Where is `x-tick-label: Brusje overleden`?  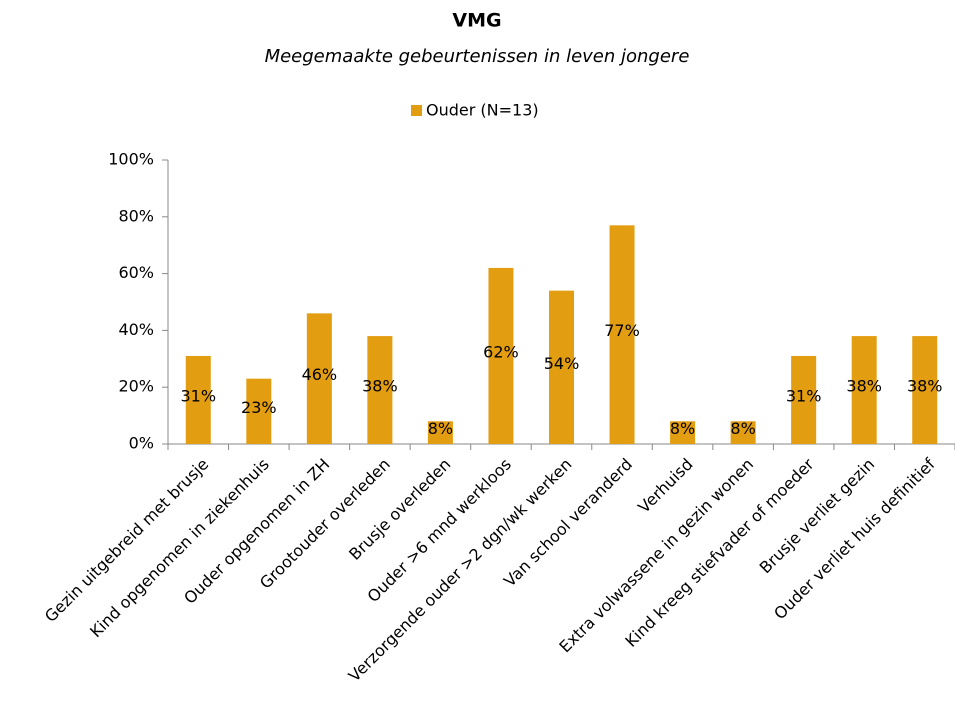
x-tick-label: Brusje overleden is located at coordinates (399, 509).